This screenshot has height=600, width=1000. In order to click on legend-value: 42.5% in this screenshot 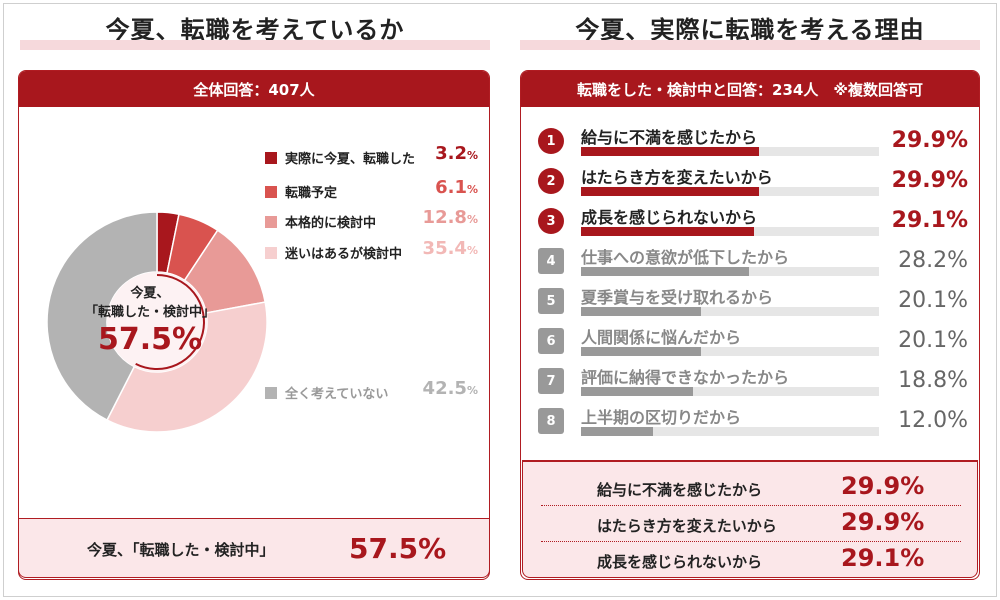, I will do `click(450, 388)`.